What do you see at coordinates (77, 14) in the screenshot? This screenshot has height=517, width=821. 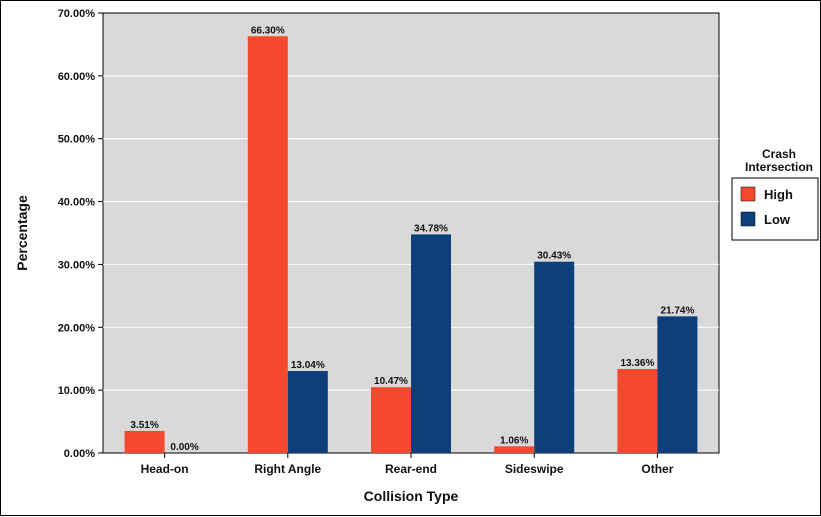 I see `y-tick-label: 70.00%` at bounding box center [77, 14].